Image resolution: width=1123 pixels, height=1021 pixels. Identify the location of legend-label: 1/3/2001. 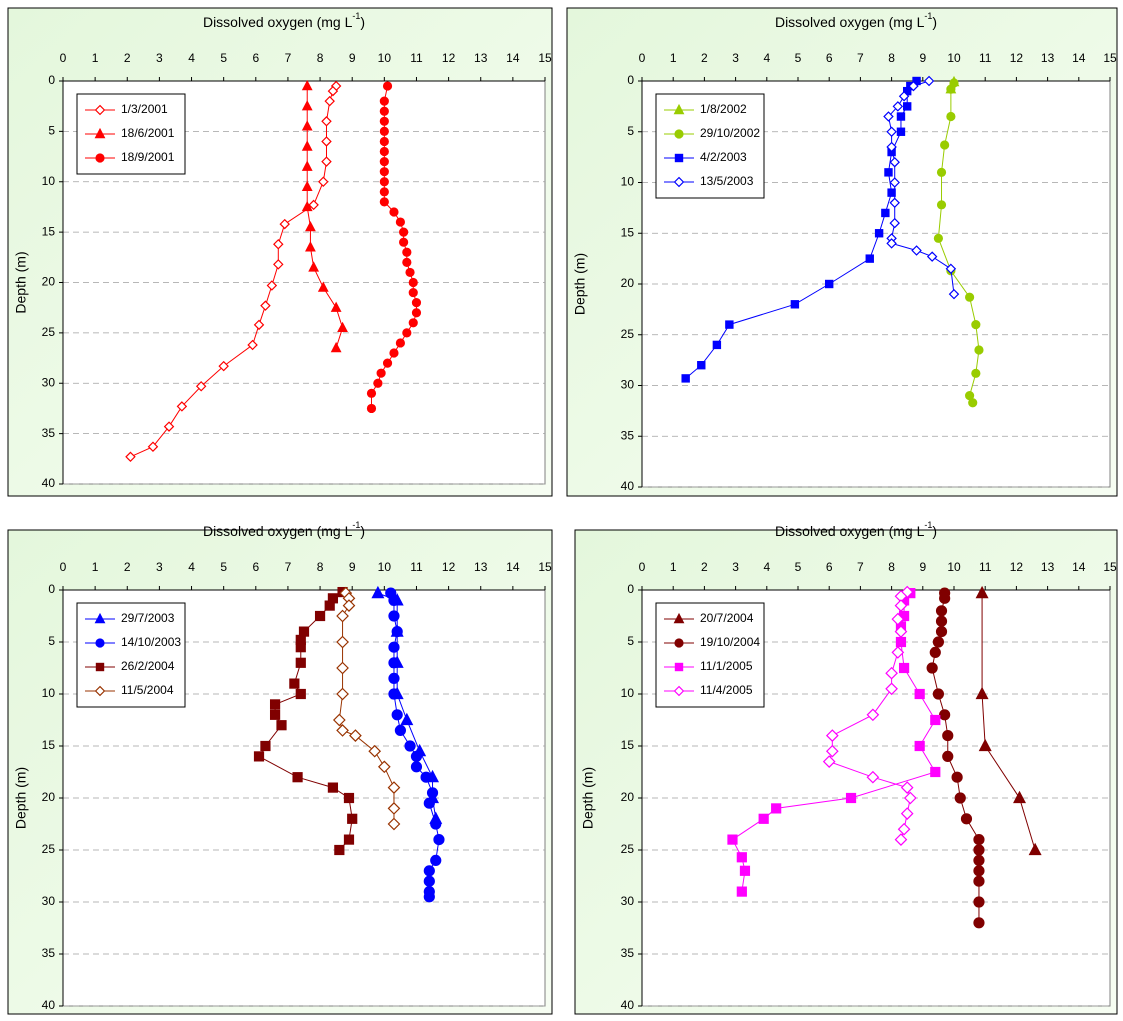
(144, 109).